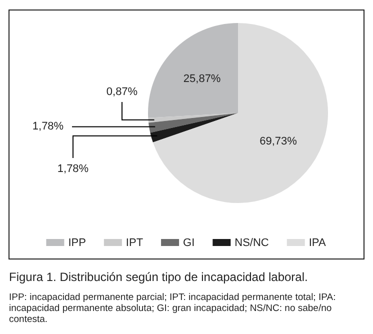 The image size is (373, 334). I want to click on data-label: 69,73%, so click(279, 142).